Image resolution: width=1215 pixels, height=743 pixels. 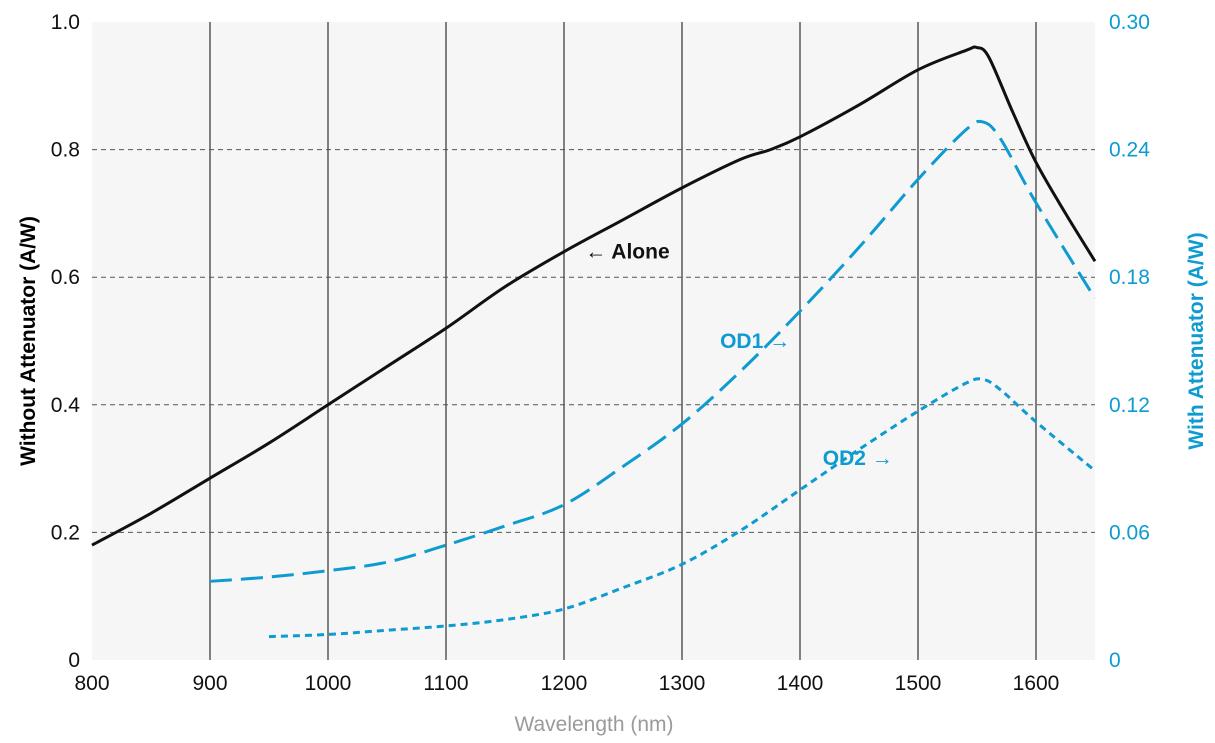 I want to click on x-tick-label: 1200, so click(x=564, y=683).